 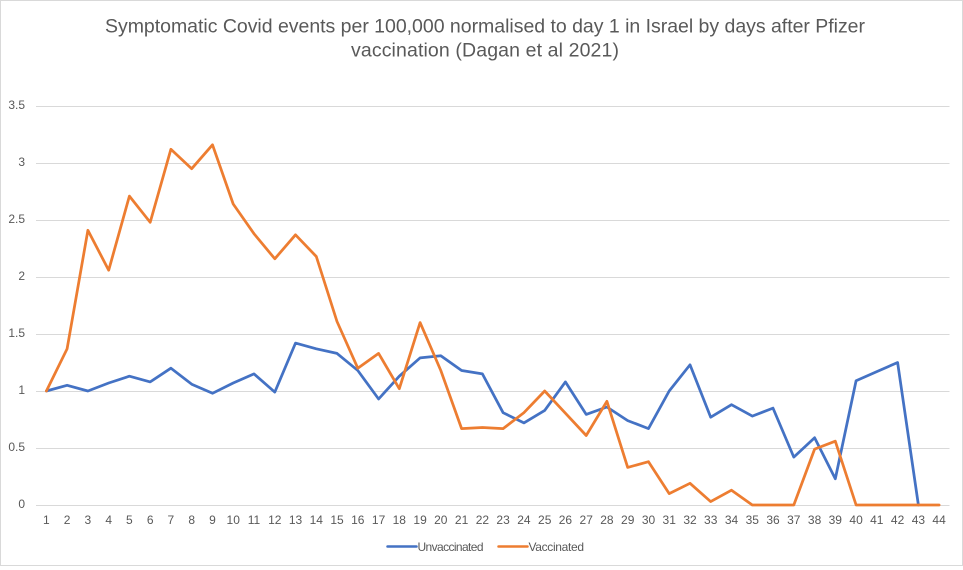 I want to click on svg-text: 37, so click(x=794, y=520).